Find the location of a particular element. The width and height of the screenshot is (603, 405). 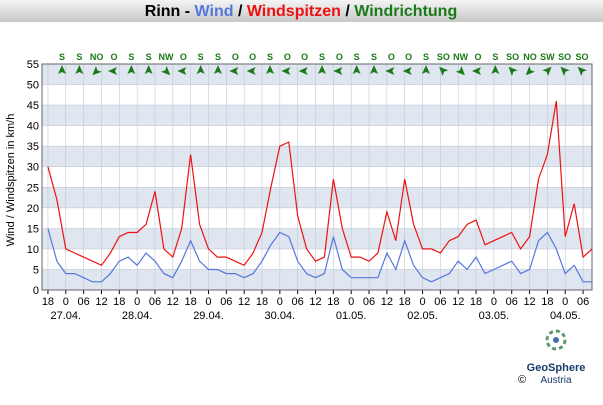

date-label: 29.04. is located at coordinates (208, 316).